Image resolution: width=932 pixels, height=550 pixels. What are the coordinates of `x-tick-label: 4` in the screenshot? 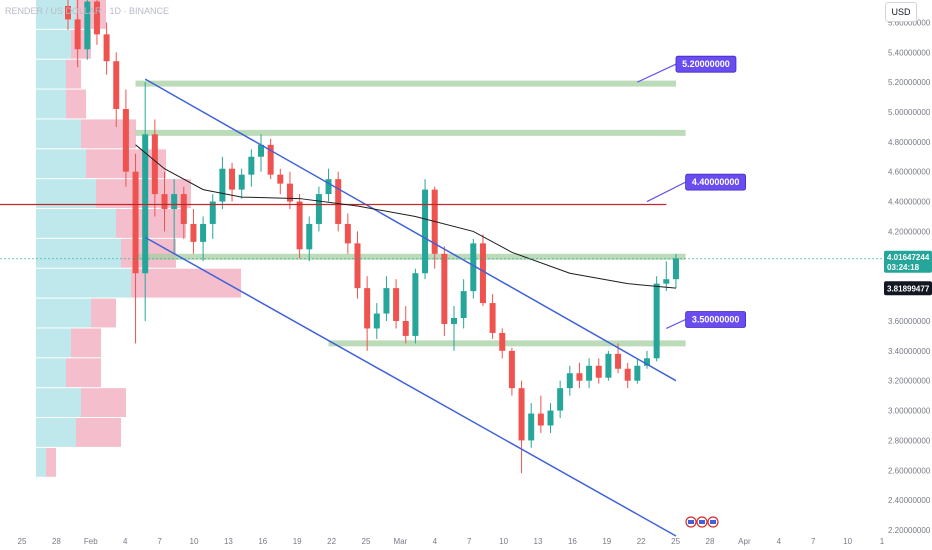 It's located at (125, 541).